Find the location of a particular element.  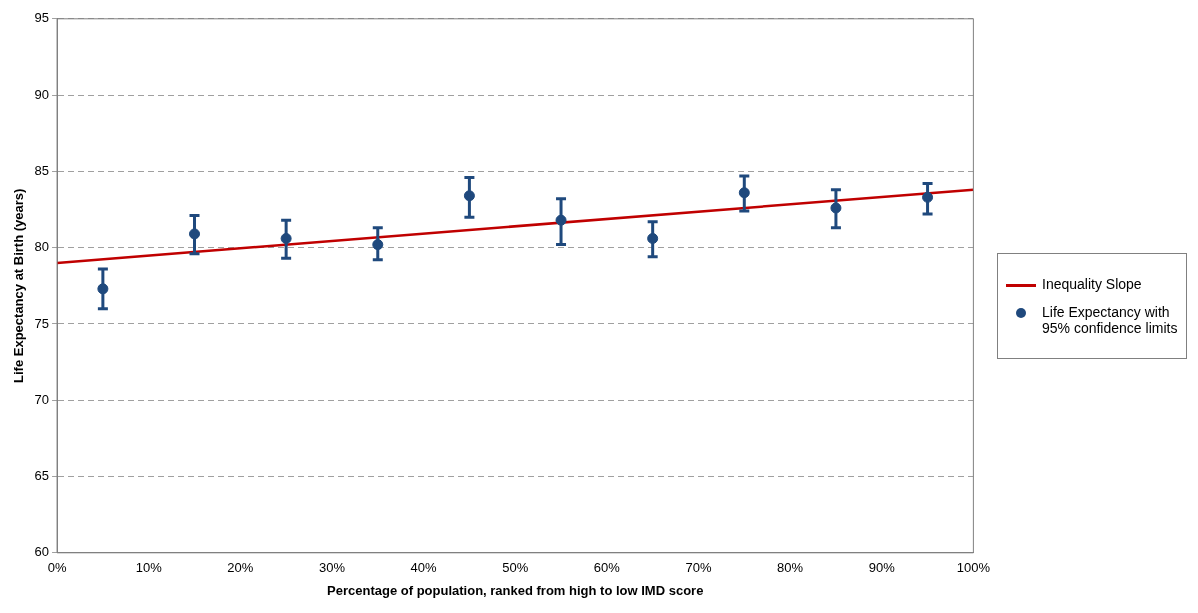

y-tick-label: 90 is located at coordinates (42, 94).